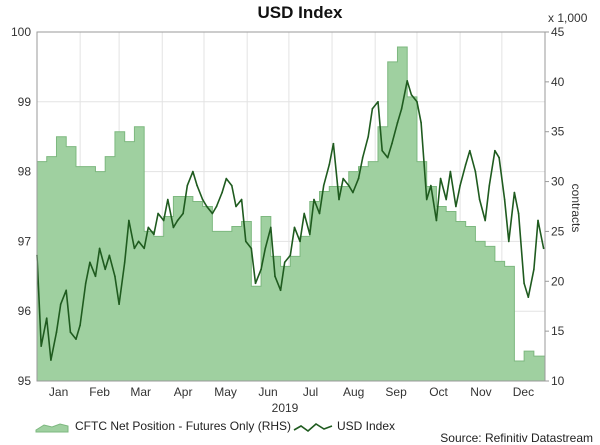 This screenshot has height=445, width=600. Describe the element at coordinates (558, 182) in the screenshot. I see `right-tick-label: 30` at that location.